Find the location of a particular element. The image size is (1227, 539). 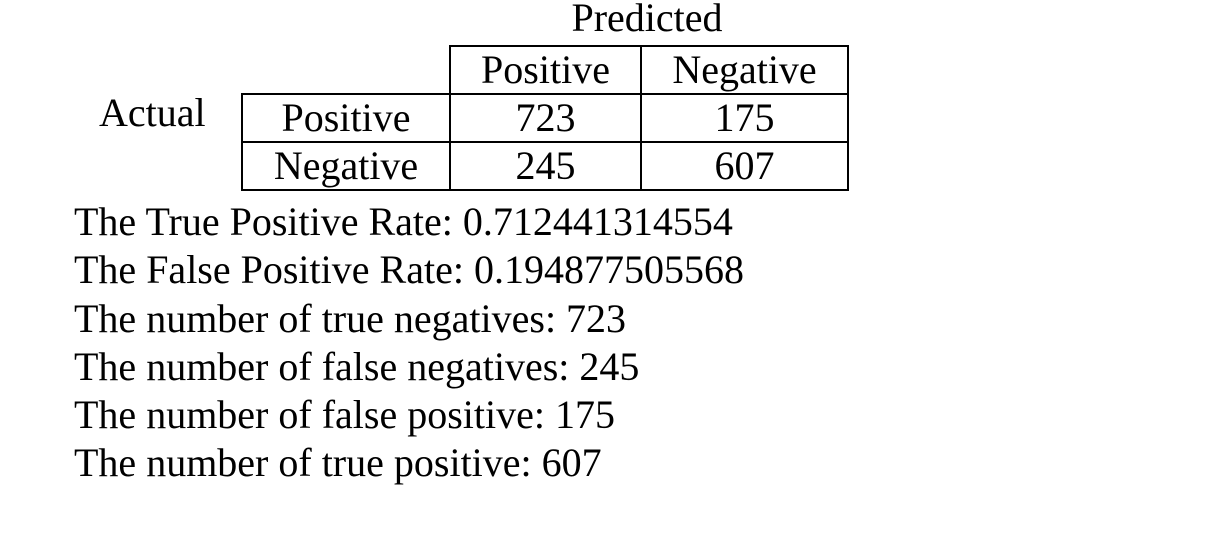

false-positive-rate-line: The False Positive Rate: 0.194877505568 is located at coordinates (409, 270).